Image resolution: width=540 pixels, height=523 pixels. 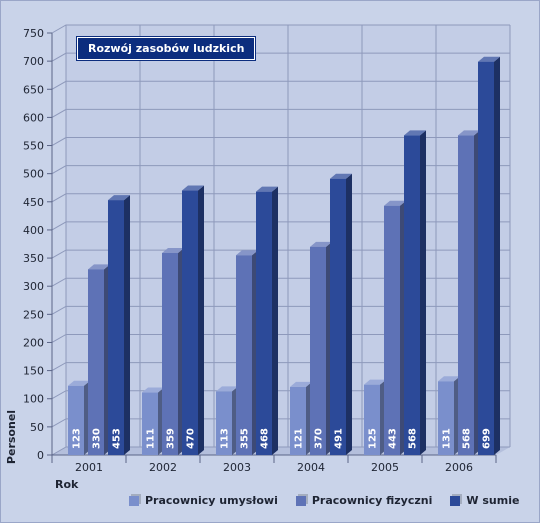 I want to click on x-axis-title: Rok, so click(x=67, y=484).